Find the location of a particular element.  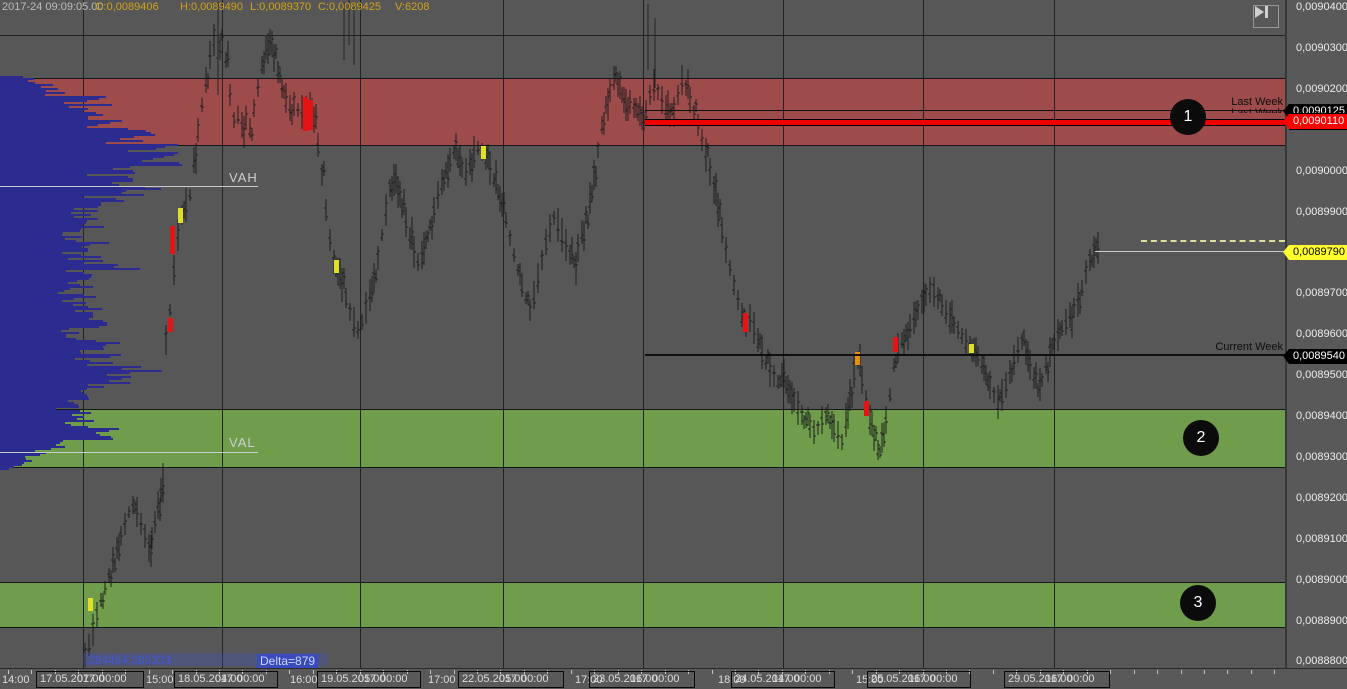

price-axis-label: 0,0089600 is located at coordinates (1321, 334).